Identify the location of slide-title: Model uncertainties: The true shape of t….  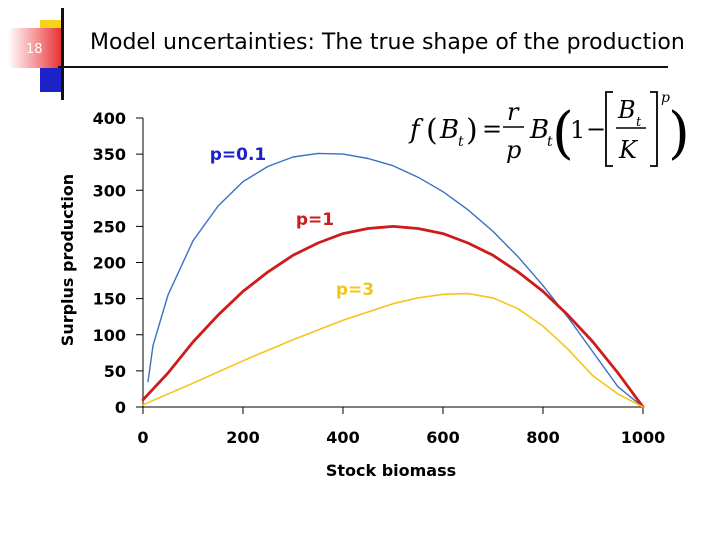
(387, 42).